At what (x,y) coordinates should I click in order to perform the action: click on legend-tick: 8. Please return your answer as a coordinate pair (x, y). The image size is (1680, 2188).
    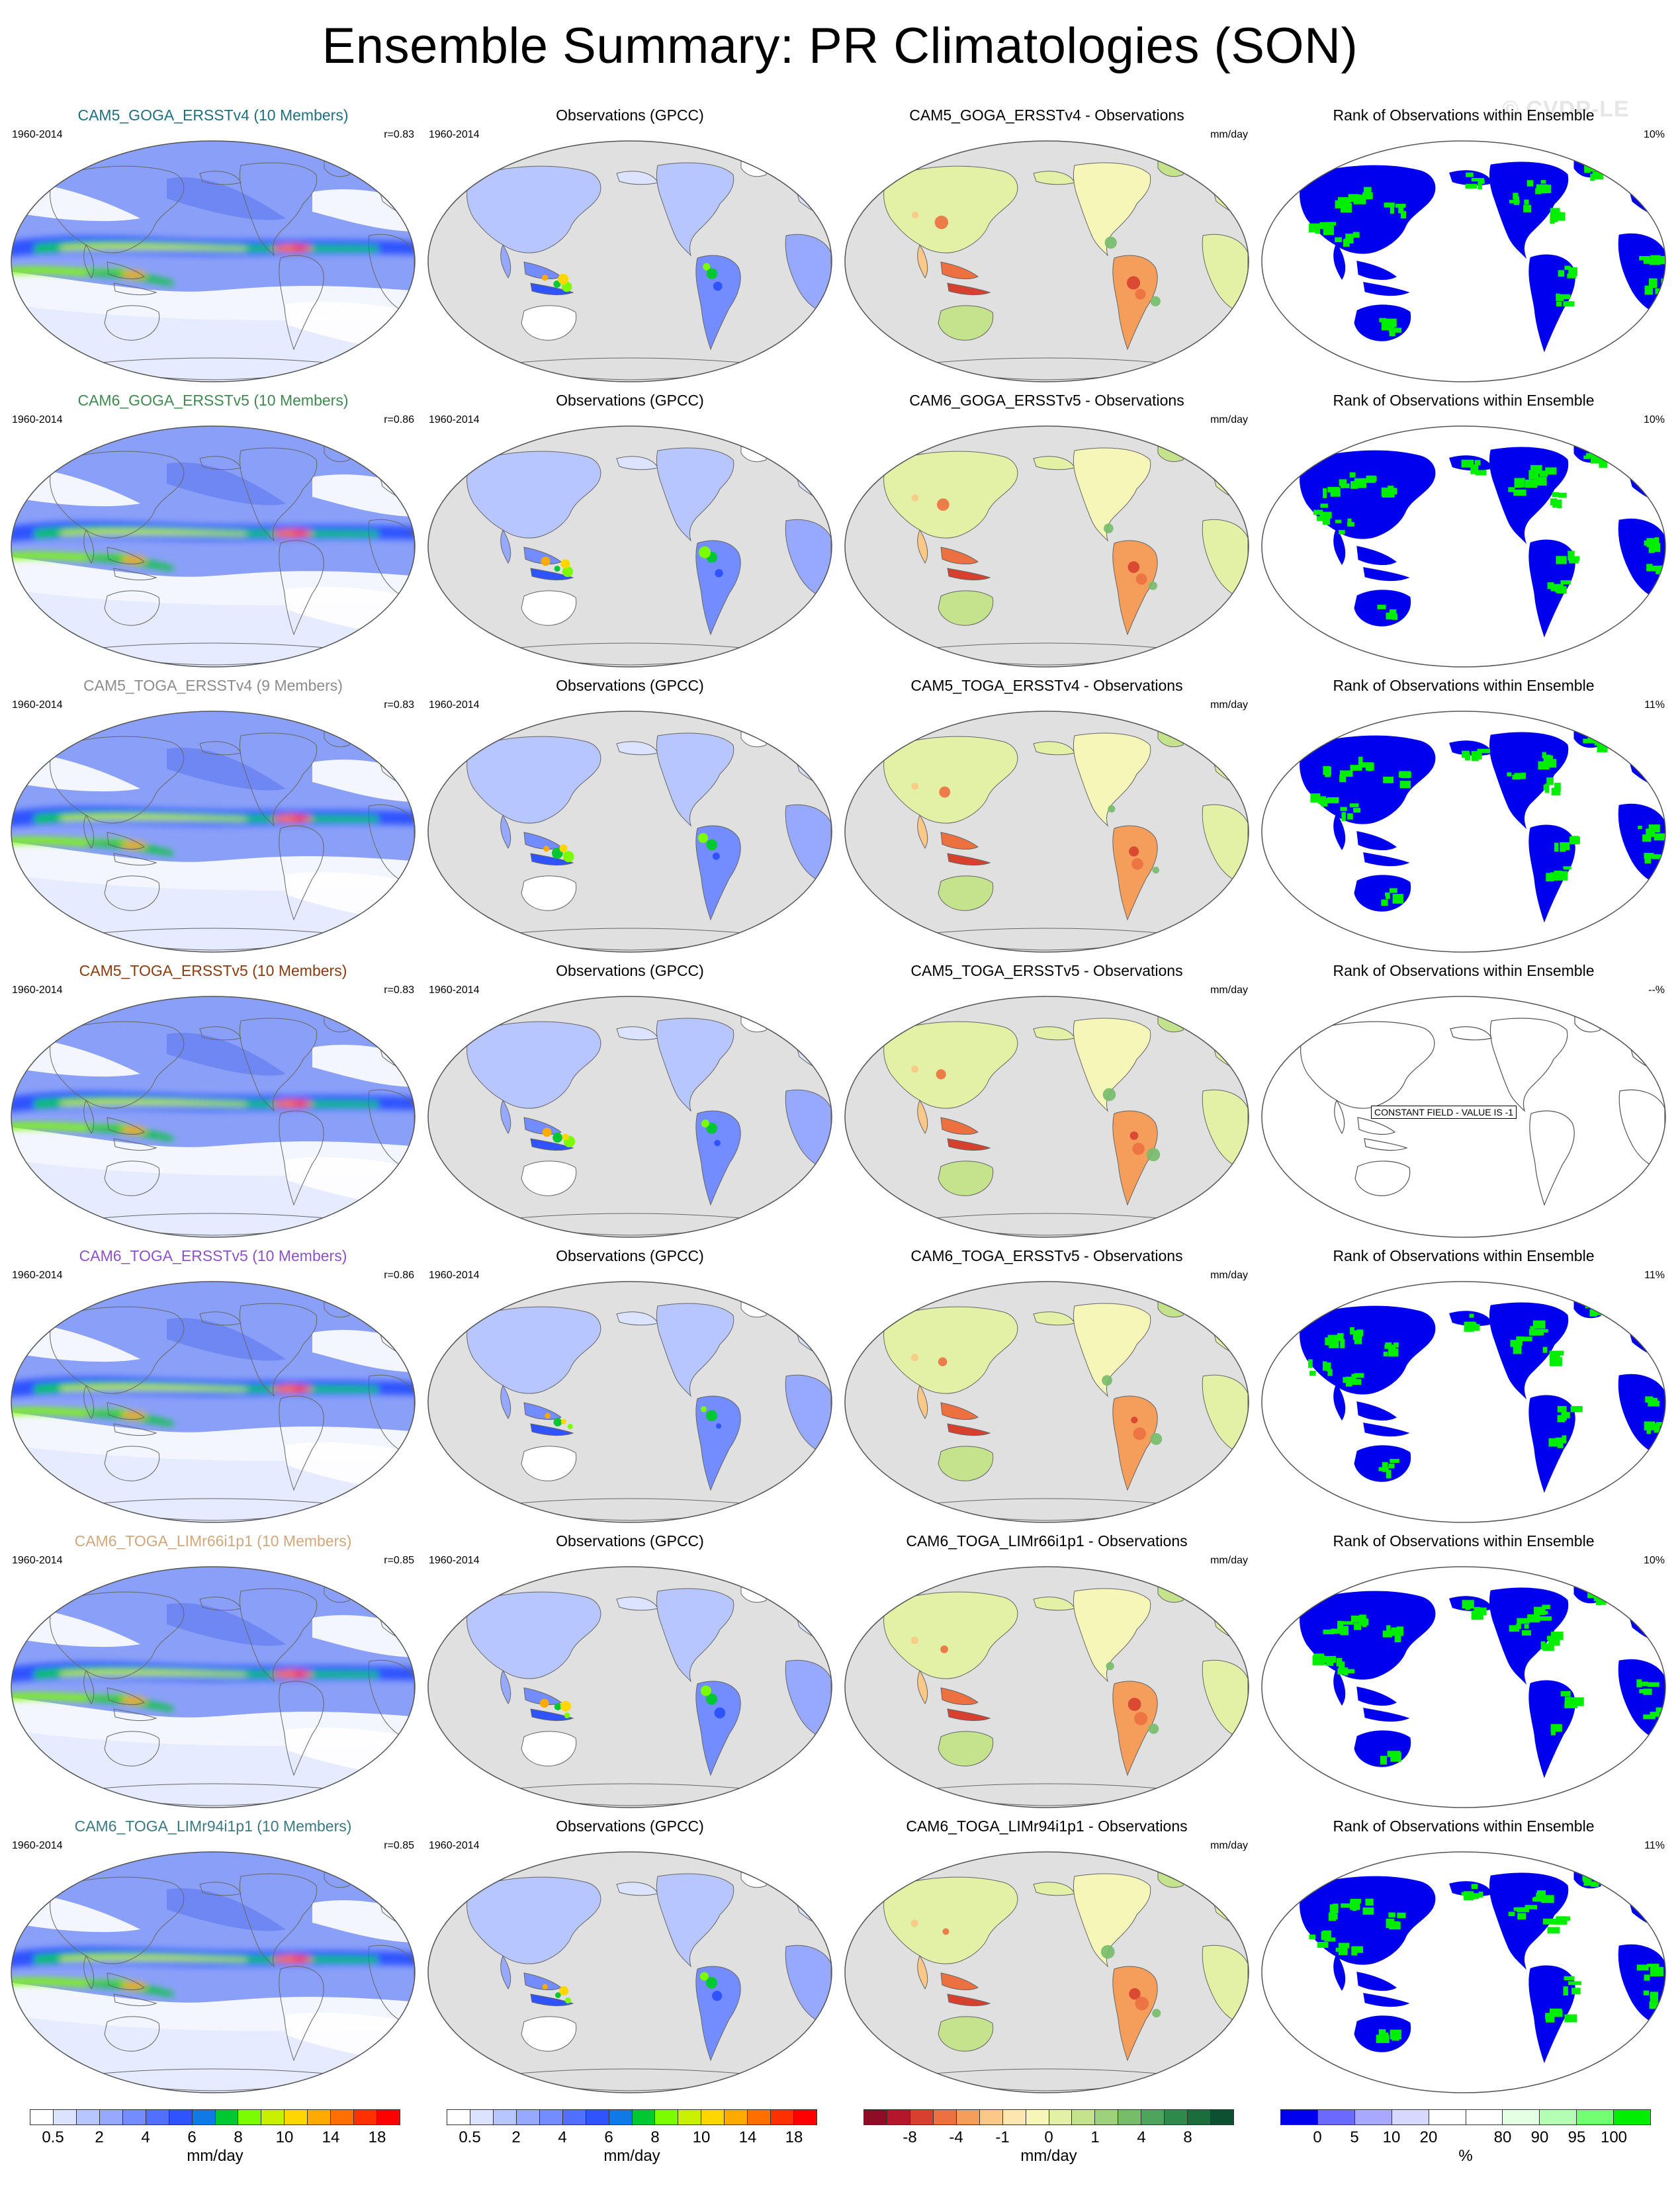
    Looking at the image, I should click on (238, 2137).